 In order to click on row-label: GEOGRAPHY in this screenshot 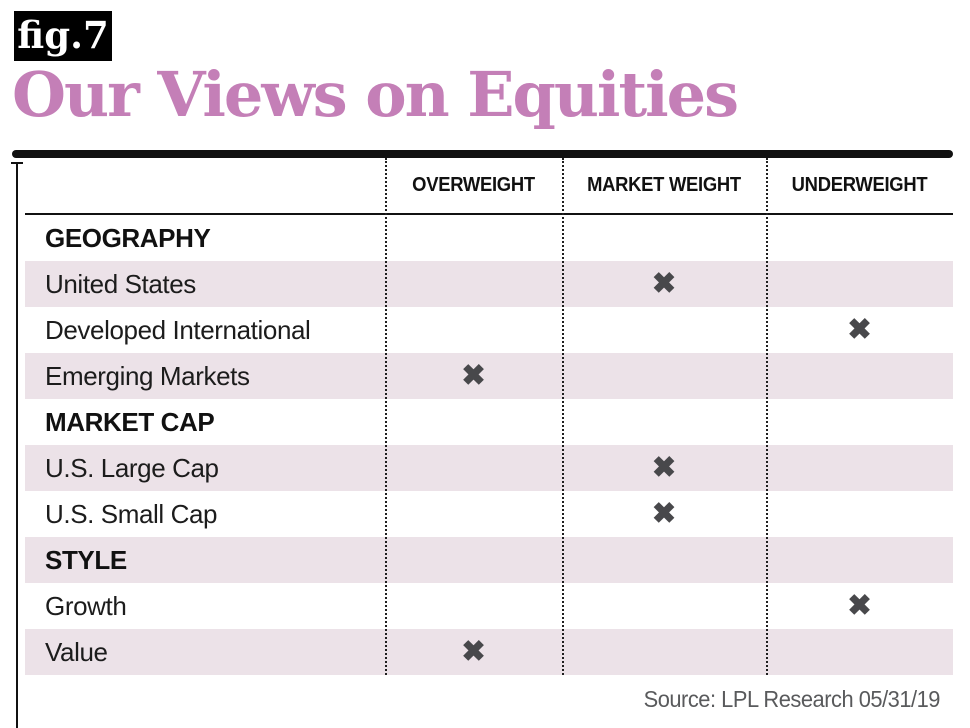, I will do `click(128, 237)`.